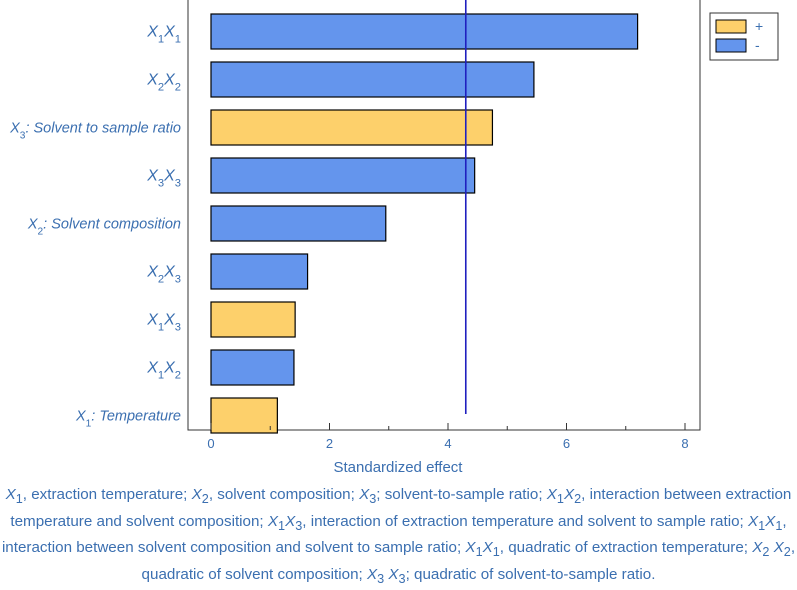 The width and height of the screenshot is (797, 590). I want to click on y-tick-label: X2: Solvent composition, so click(104, 227).